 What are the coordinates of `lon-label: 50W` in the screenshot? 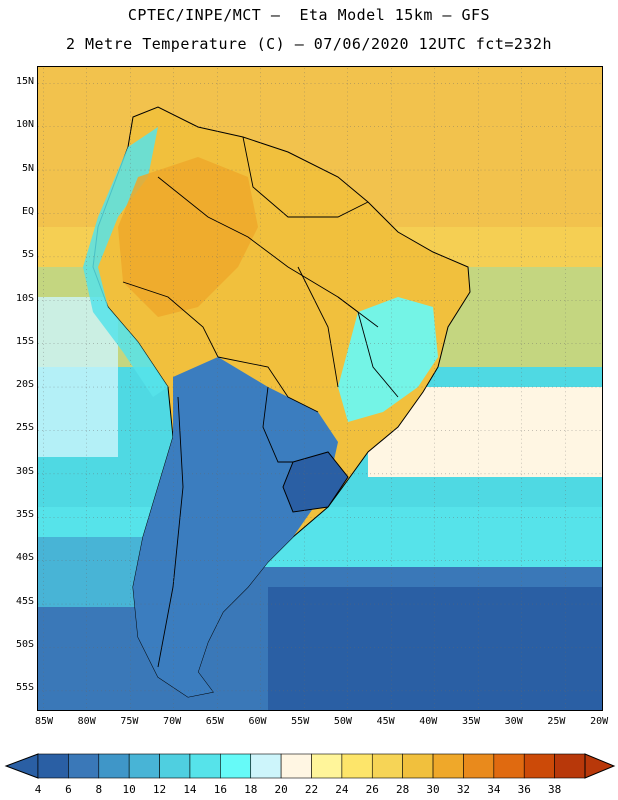 It's located at (342, 721).